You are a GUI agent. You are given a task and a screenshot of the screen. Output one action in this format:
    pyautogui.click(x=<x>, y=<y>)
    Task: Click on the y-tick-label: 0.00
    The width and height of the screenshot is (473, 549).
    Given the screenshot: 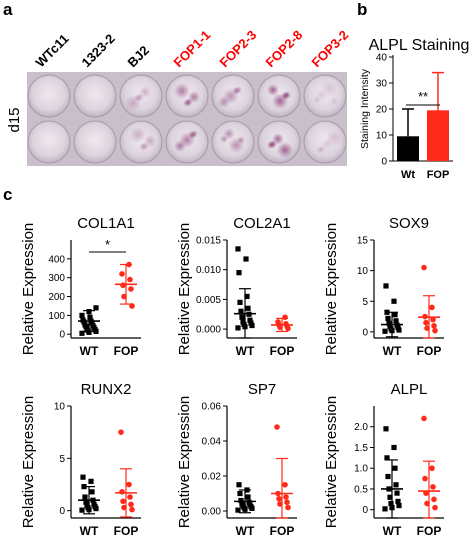 What is the action you would take?
    pyautogui.click(x=212, y=512)
    